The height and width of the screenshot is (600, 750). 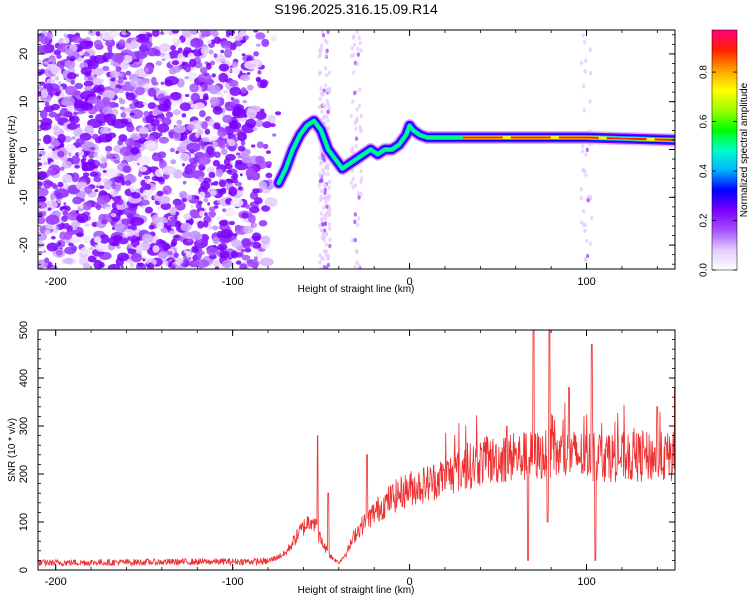 What do you see at coordinates (233, 582) in the screenshot?
I see `snr-x-tick-label: -100` at bounding box center [233, 582].